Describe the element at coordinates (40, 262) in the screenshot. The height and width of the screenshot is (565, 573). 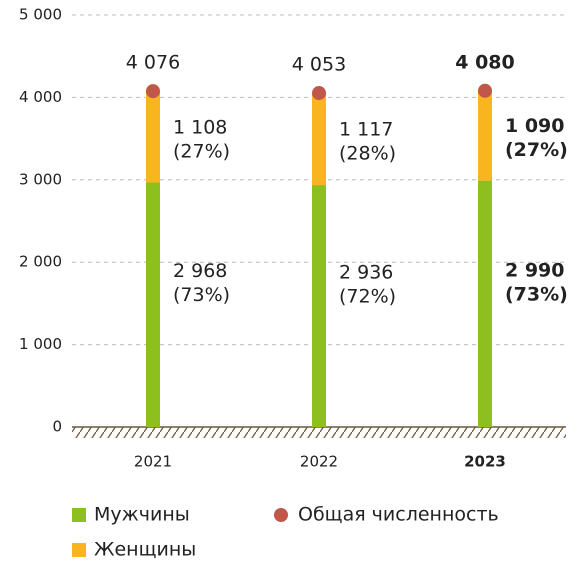
I see `y-tick-label: 2 000` at that location.